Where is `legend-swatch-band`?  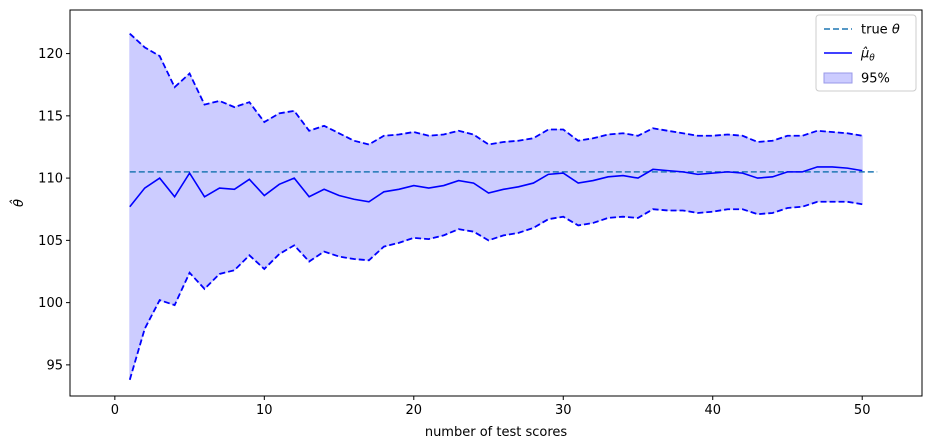
legend-swatch-band is located at coordinates (838, 78).